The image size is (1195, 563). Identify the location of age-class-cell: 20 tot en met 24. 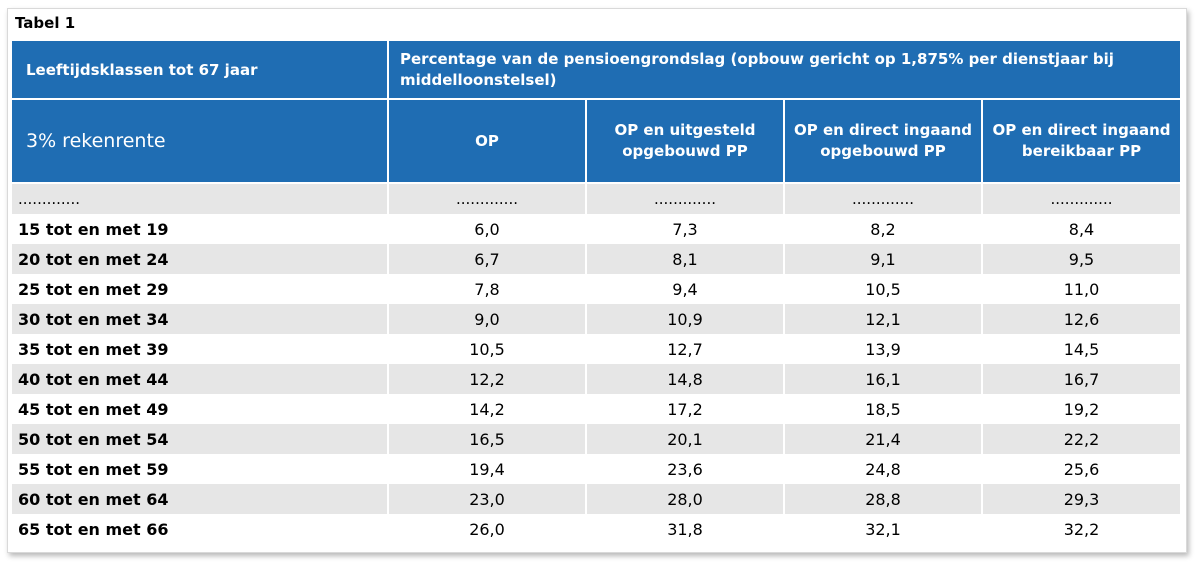
(200, 259).